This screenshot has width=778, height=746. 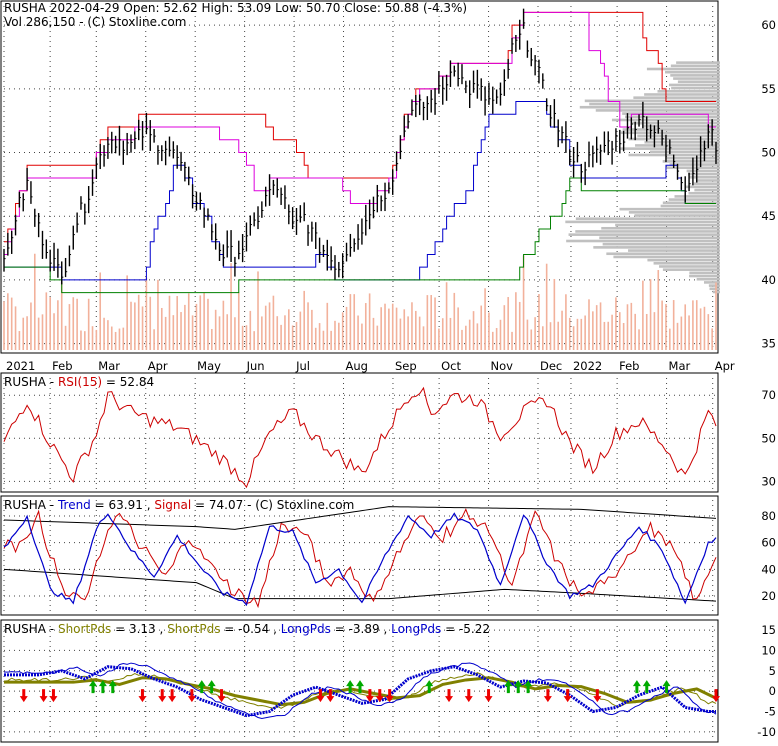 What do you see at coordinates (141, 8) in the screenshot?
I see `open-label: Open:` at bounding box center [141, 8].